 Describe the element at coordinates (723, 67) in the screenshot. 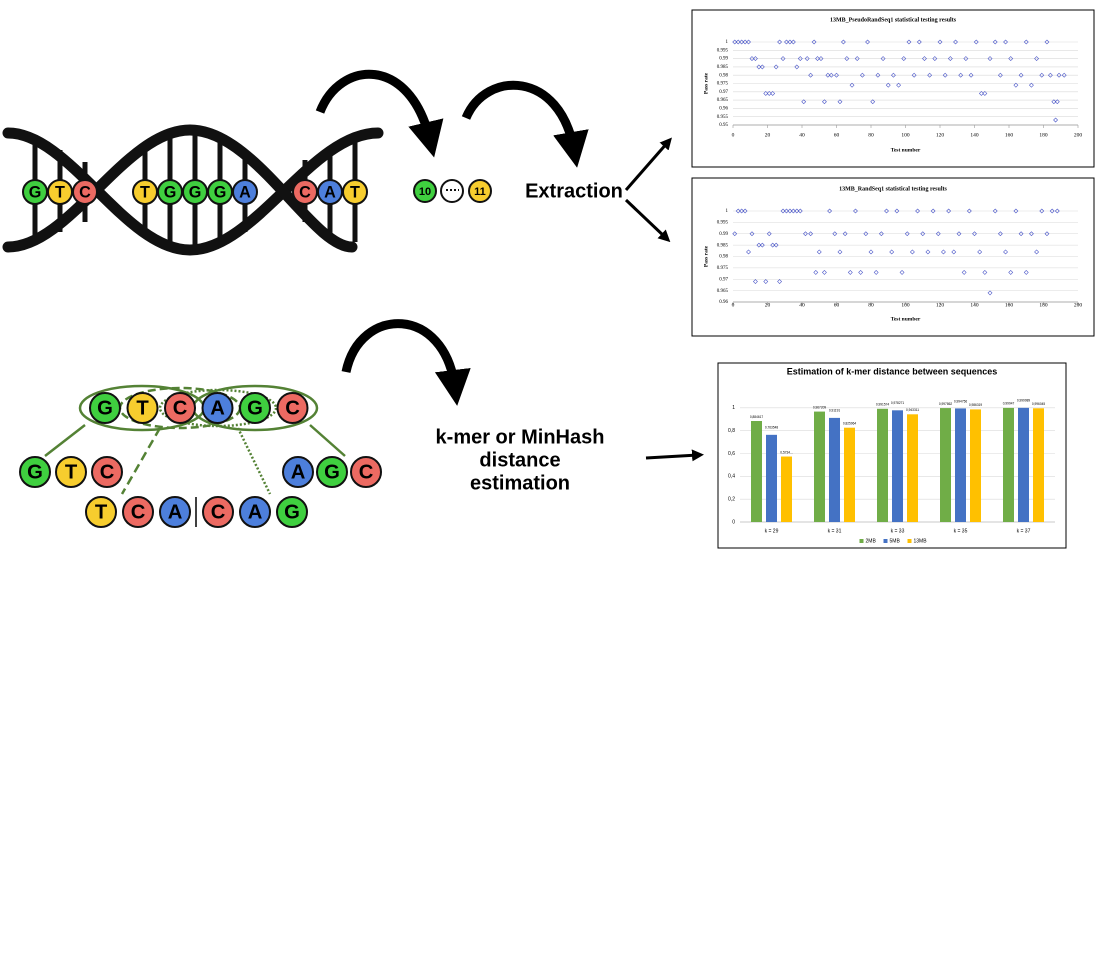

I see `y-tick-label: 0.985` at that location.